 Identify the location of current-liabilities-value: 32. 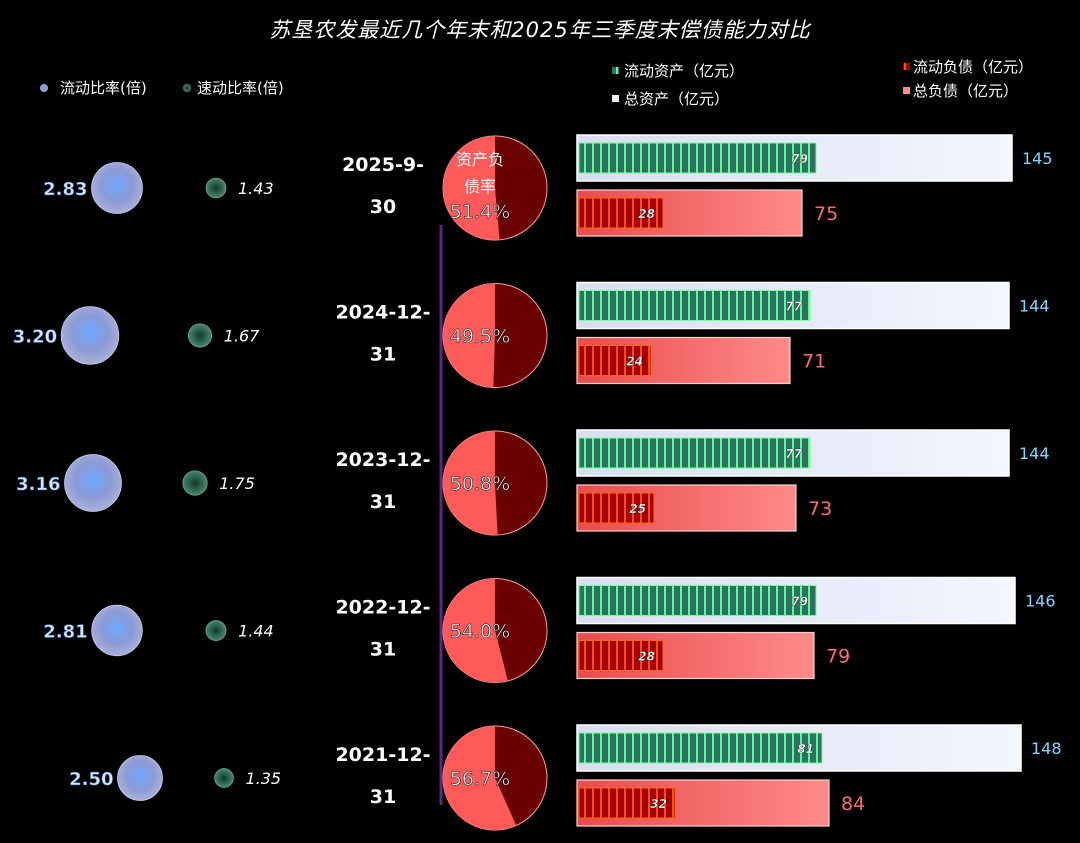
(658, 804).